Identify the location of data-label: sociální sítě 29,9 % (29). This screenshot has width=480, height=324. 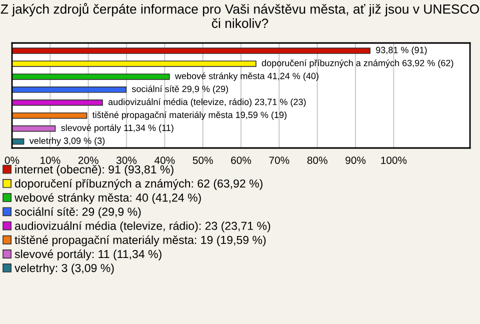
(180, 89).